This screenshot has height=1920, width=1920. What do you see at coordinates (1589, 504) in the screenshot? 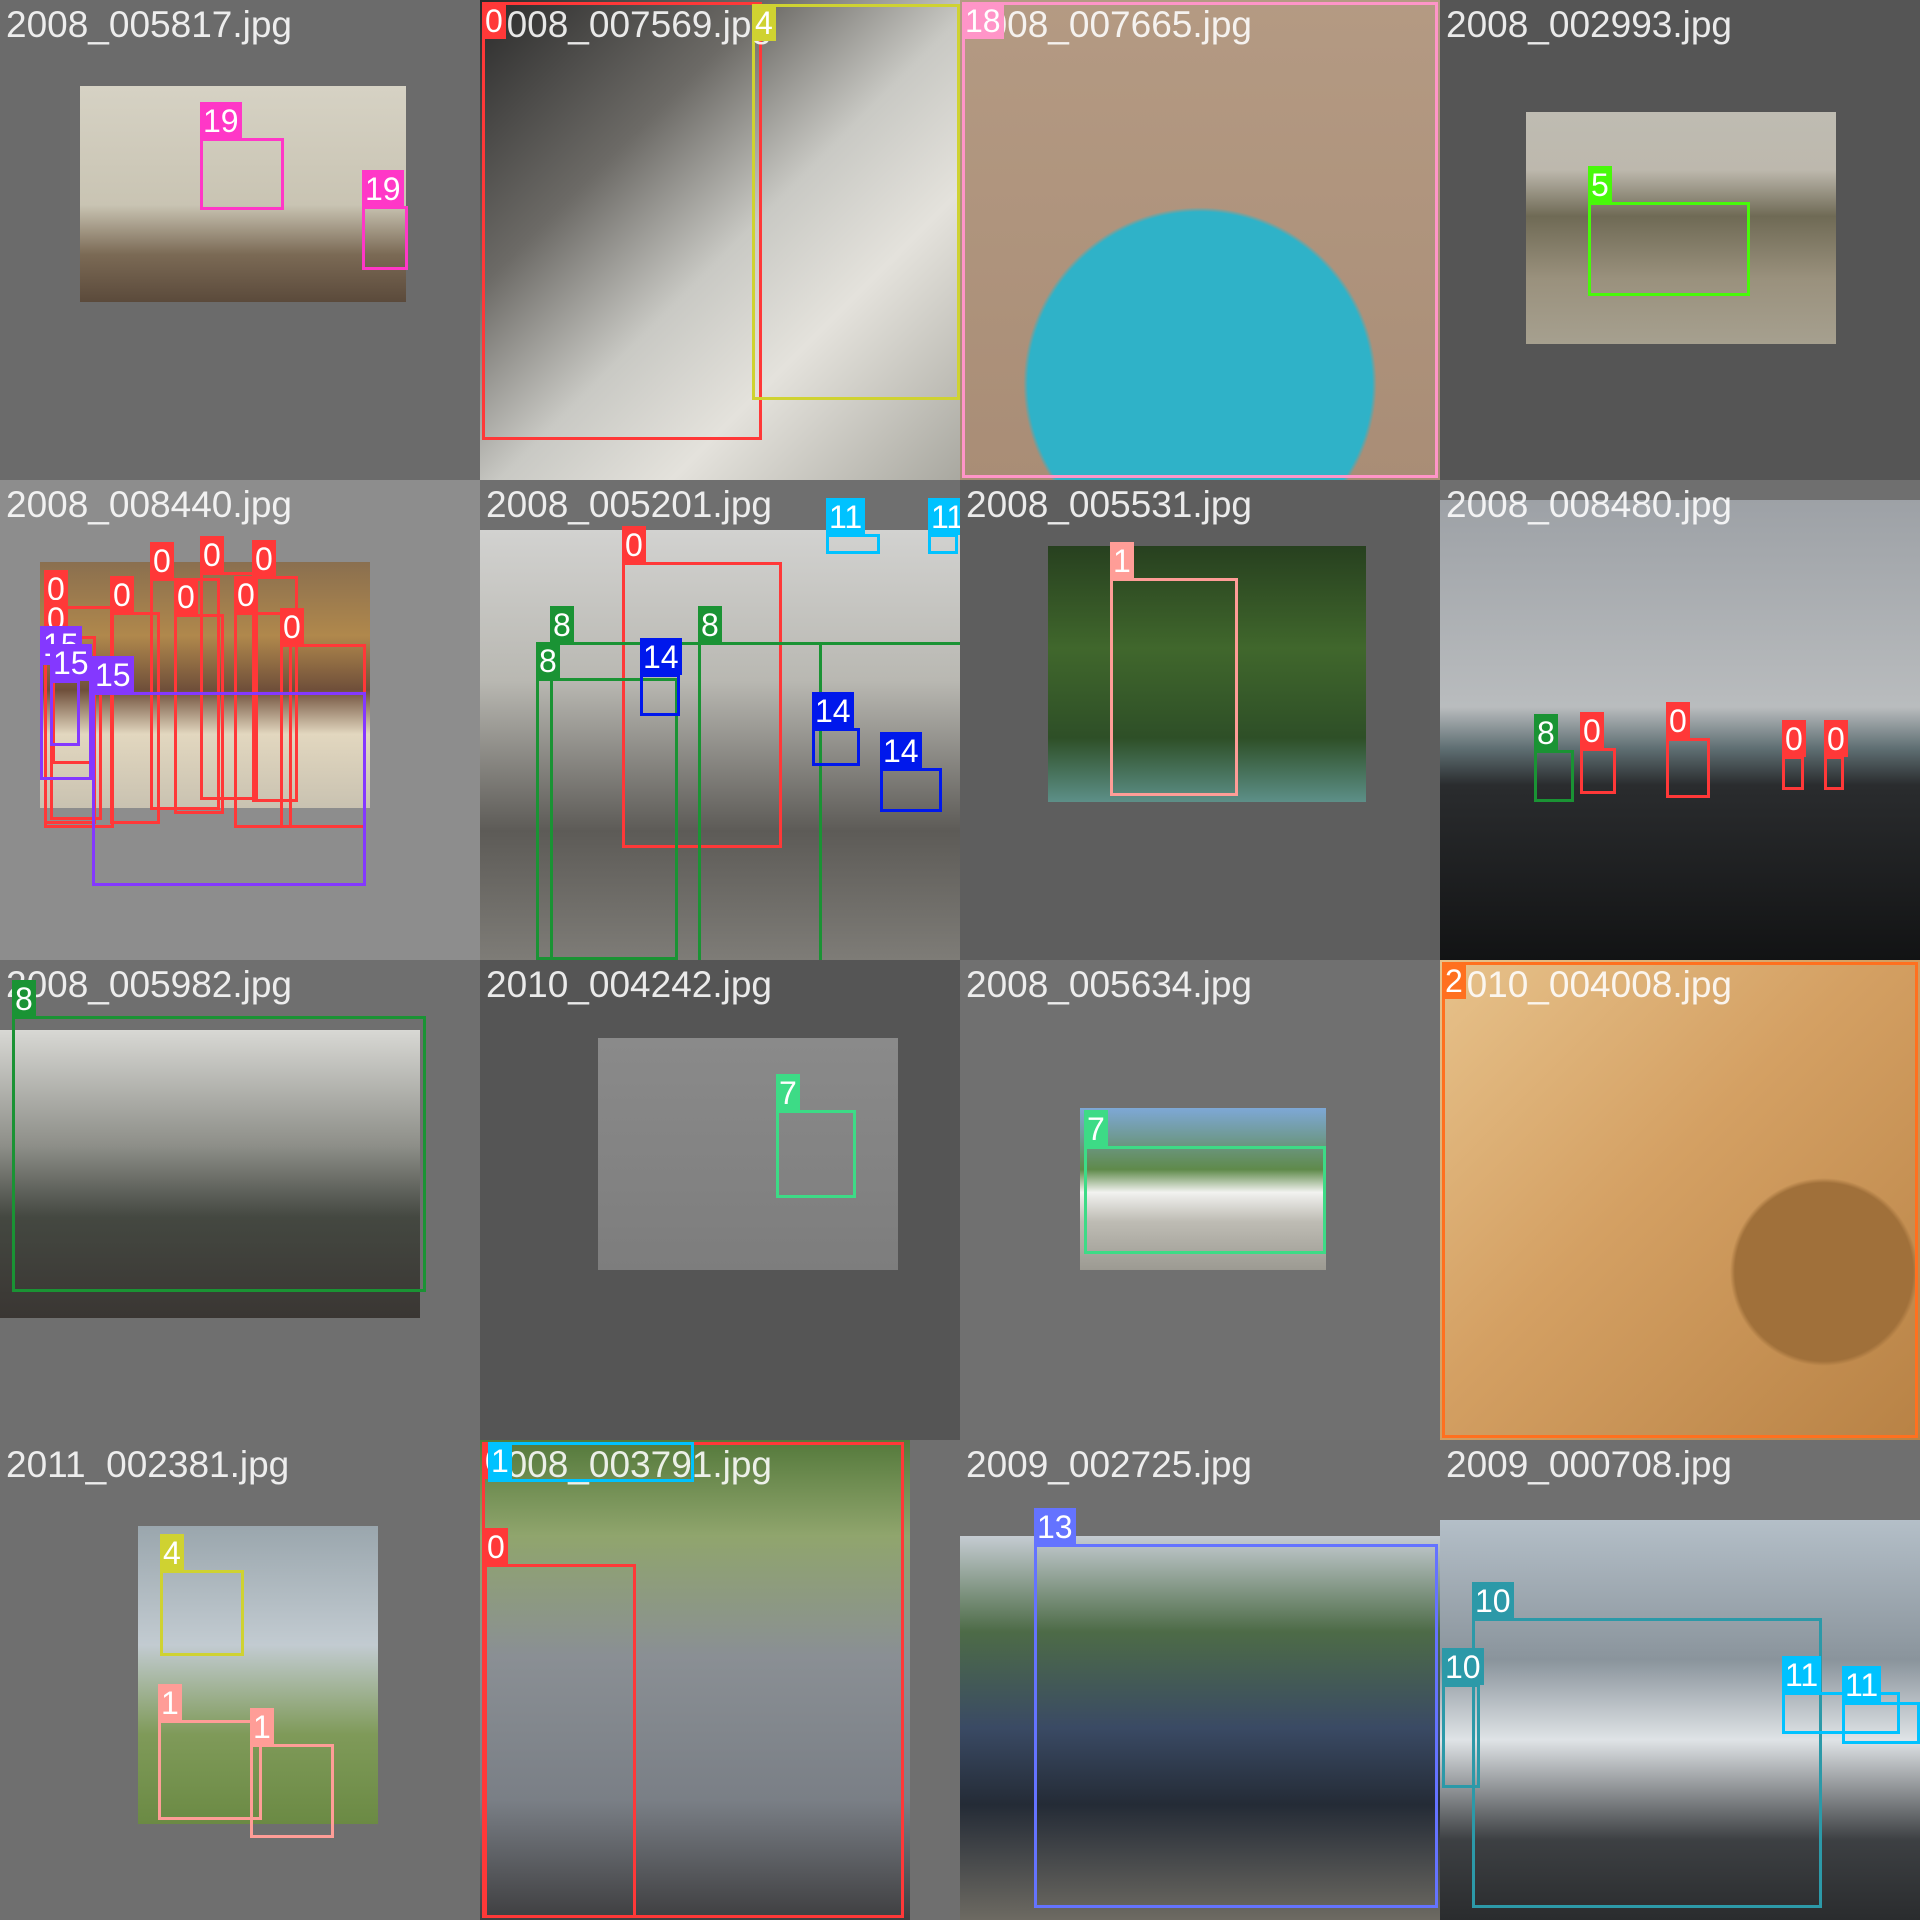
I see `filename-label: 2008_008480.jpg` at bounding box center [1589, 504].